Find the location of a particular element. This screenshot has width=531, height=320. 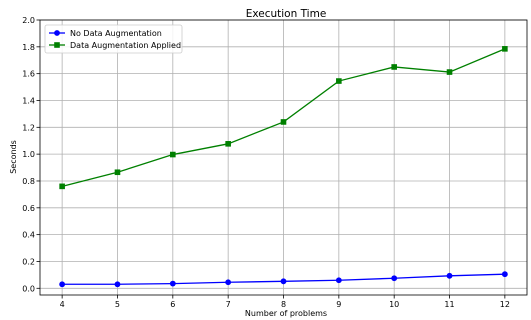

legend-item: No Data Augmentation is located at coordinates (105, 33).